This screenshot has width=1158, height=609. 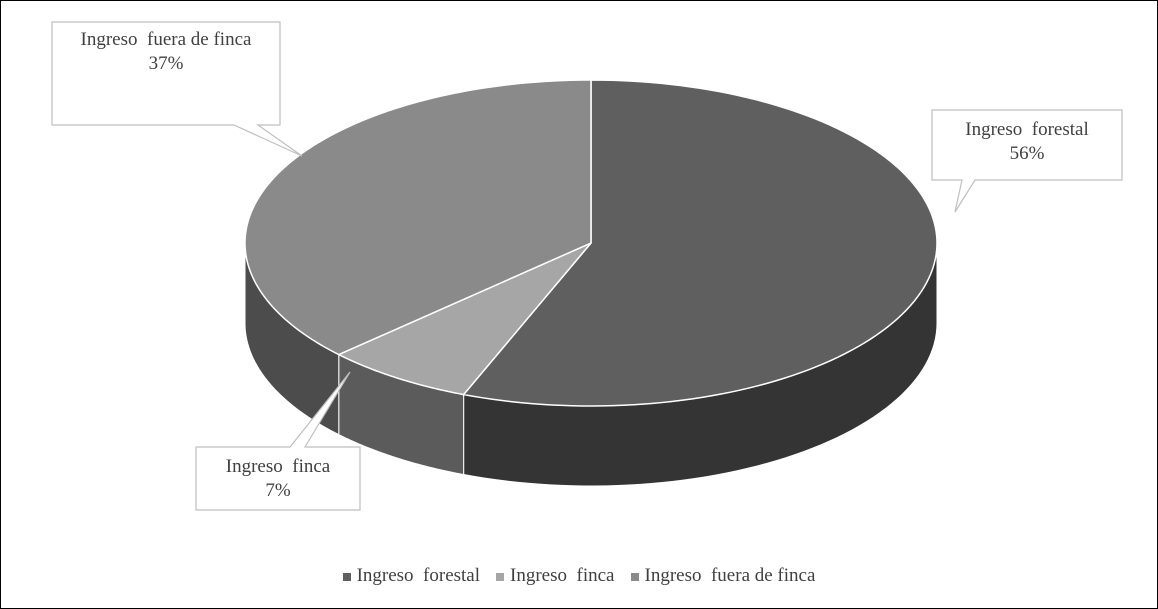 I want to click on legend-item: Ingreso fuera de finca, so click(x=723, y=576).